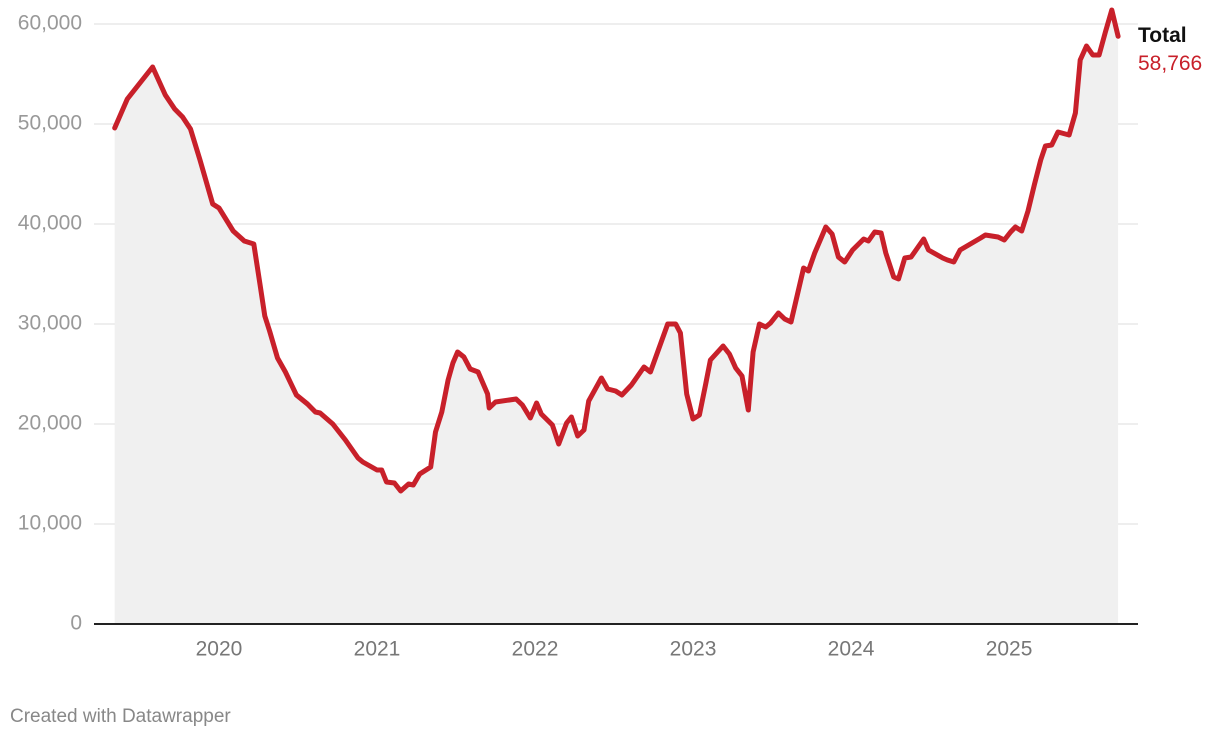 The image size is (1220, 740). I want to click on x-tick-label: 2024, so click(851, 649).